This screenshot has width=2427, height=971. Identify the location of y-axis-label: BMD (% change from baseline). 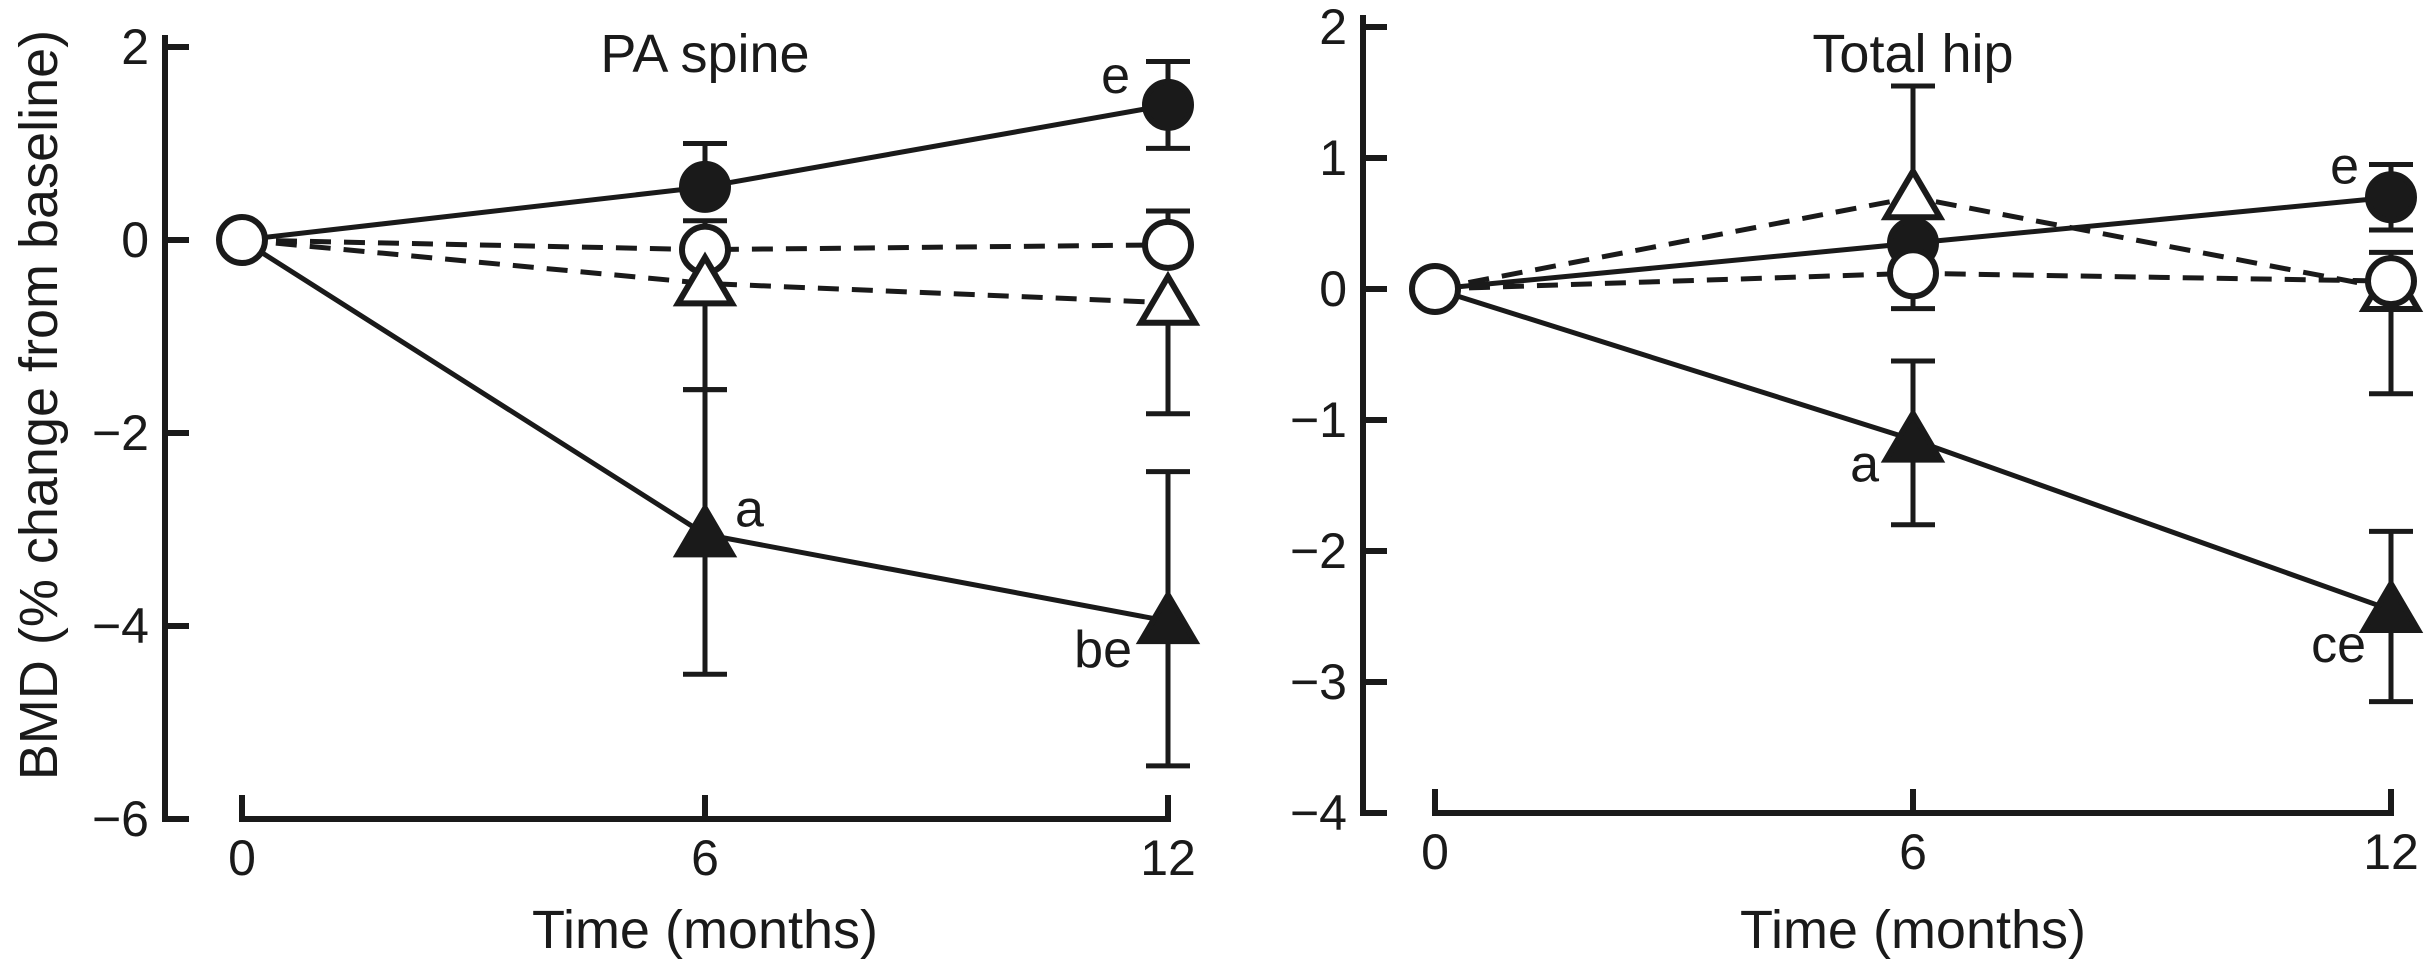
(39, 405).